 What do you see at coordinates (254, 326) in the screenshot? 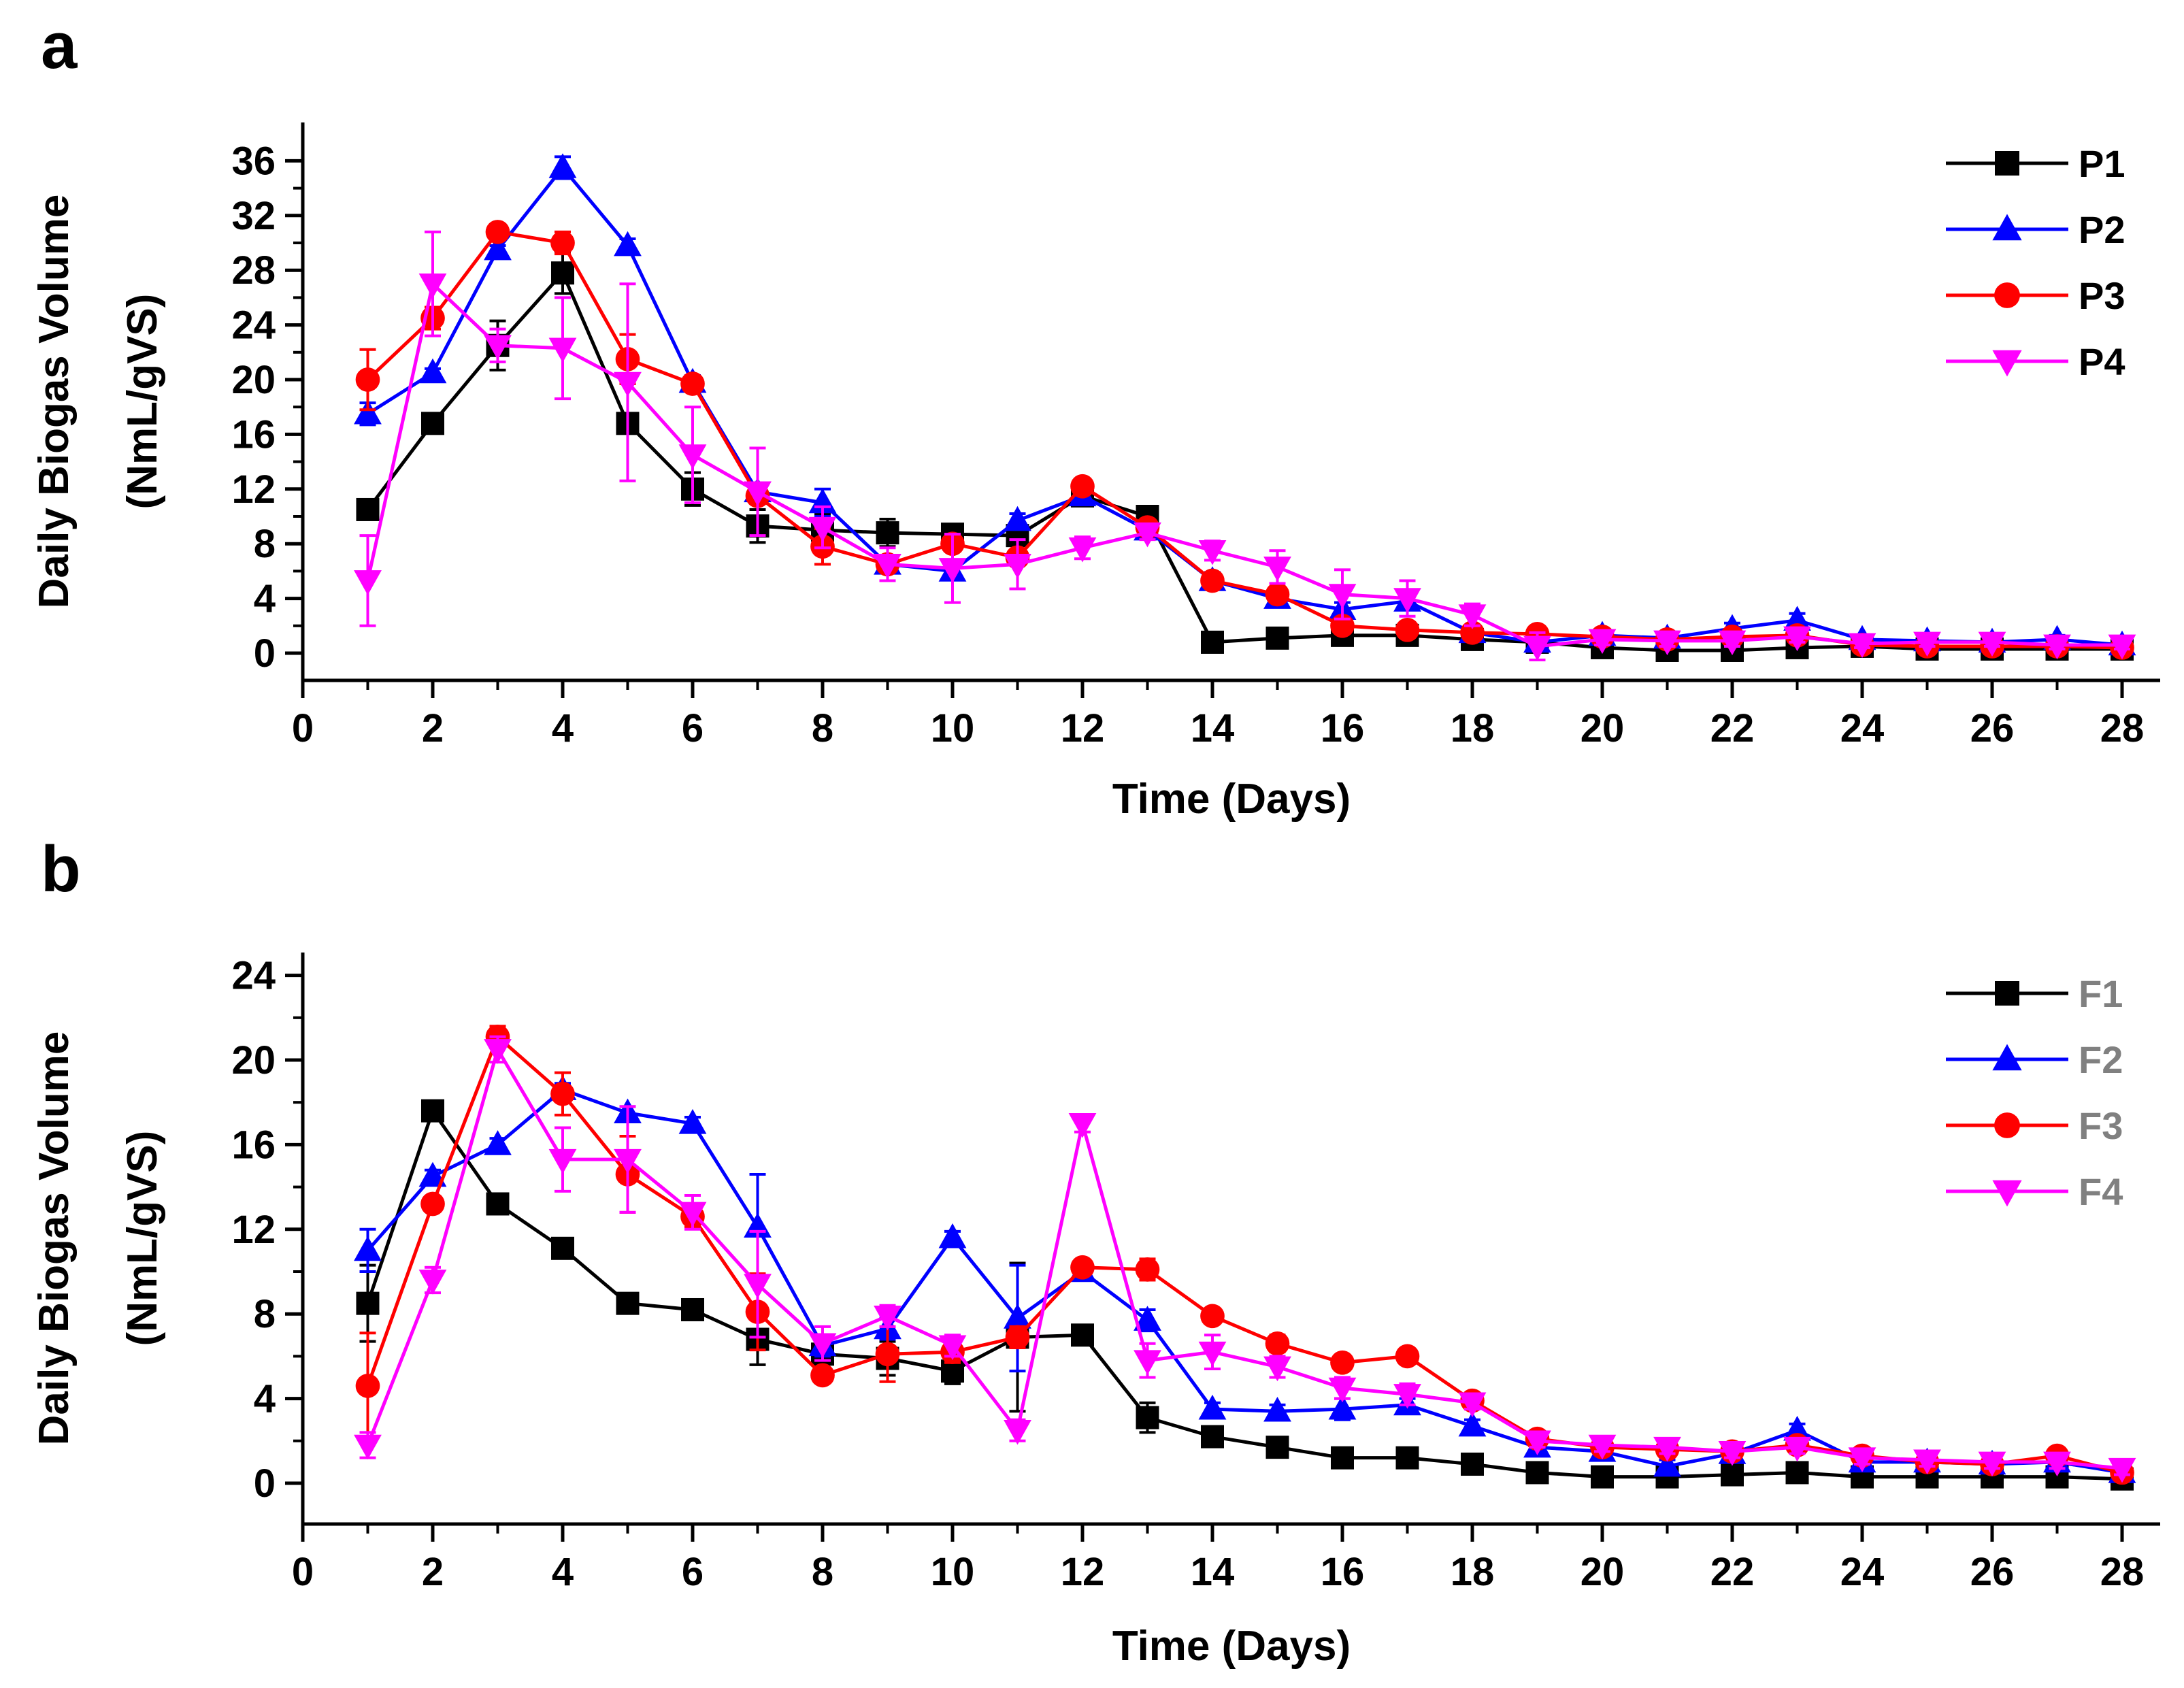
I see `y-tick-label: 24` at bounding box center [254, 326].